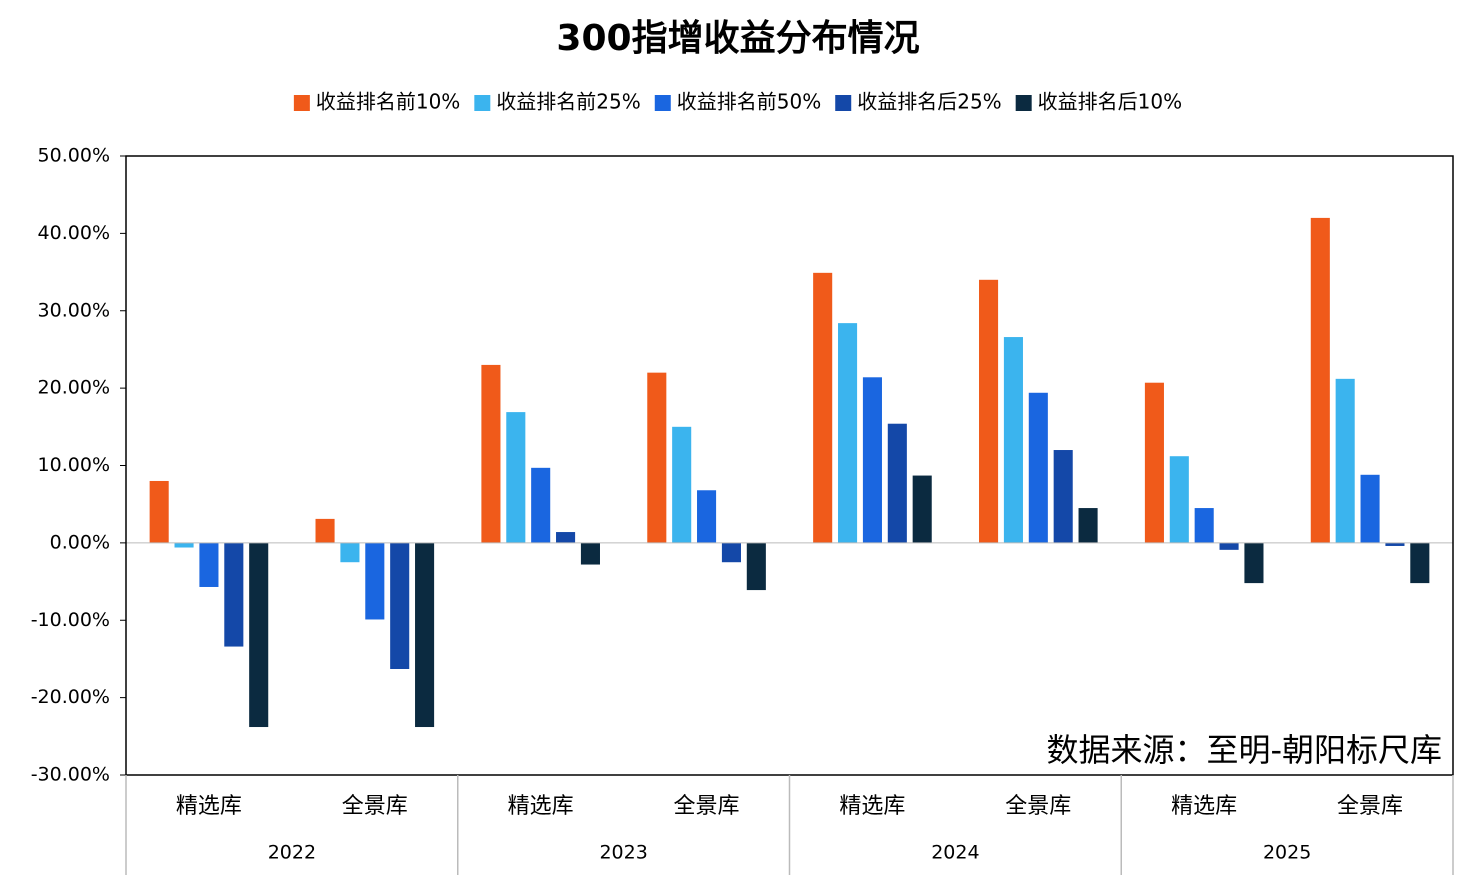  What do you see at coordinates (74, 156) in the screenshot?
I see `y-tick-label: 50.00%` at bounding box center [74, 156].